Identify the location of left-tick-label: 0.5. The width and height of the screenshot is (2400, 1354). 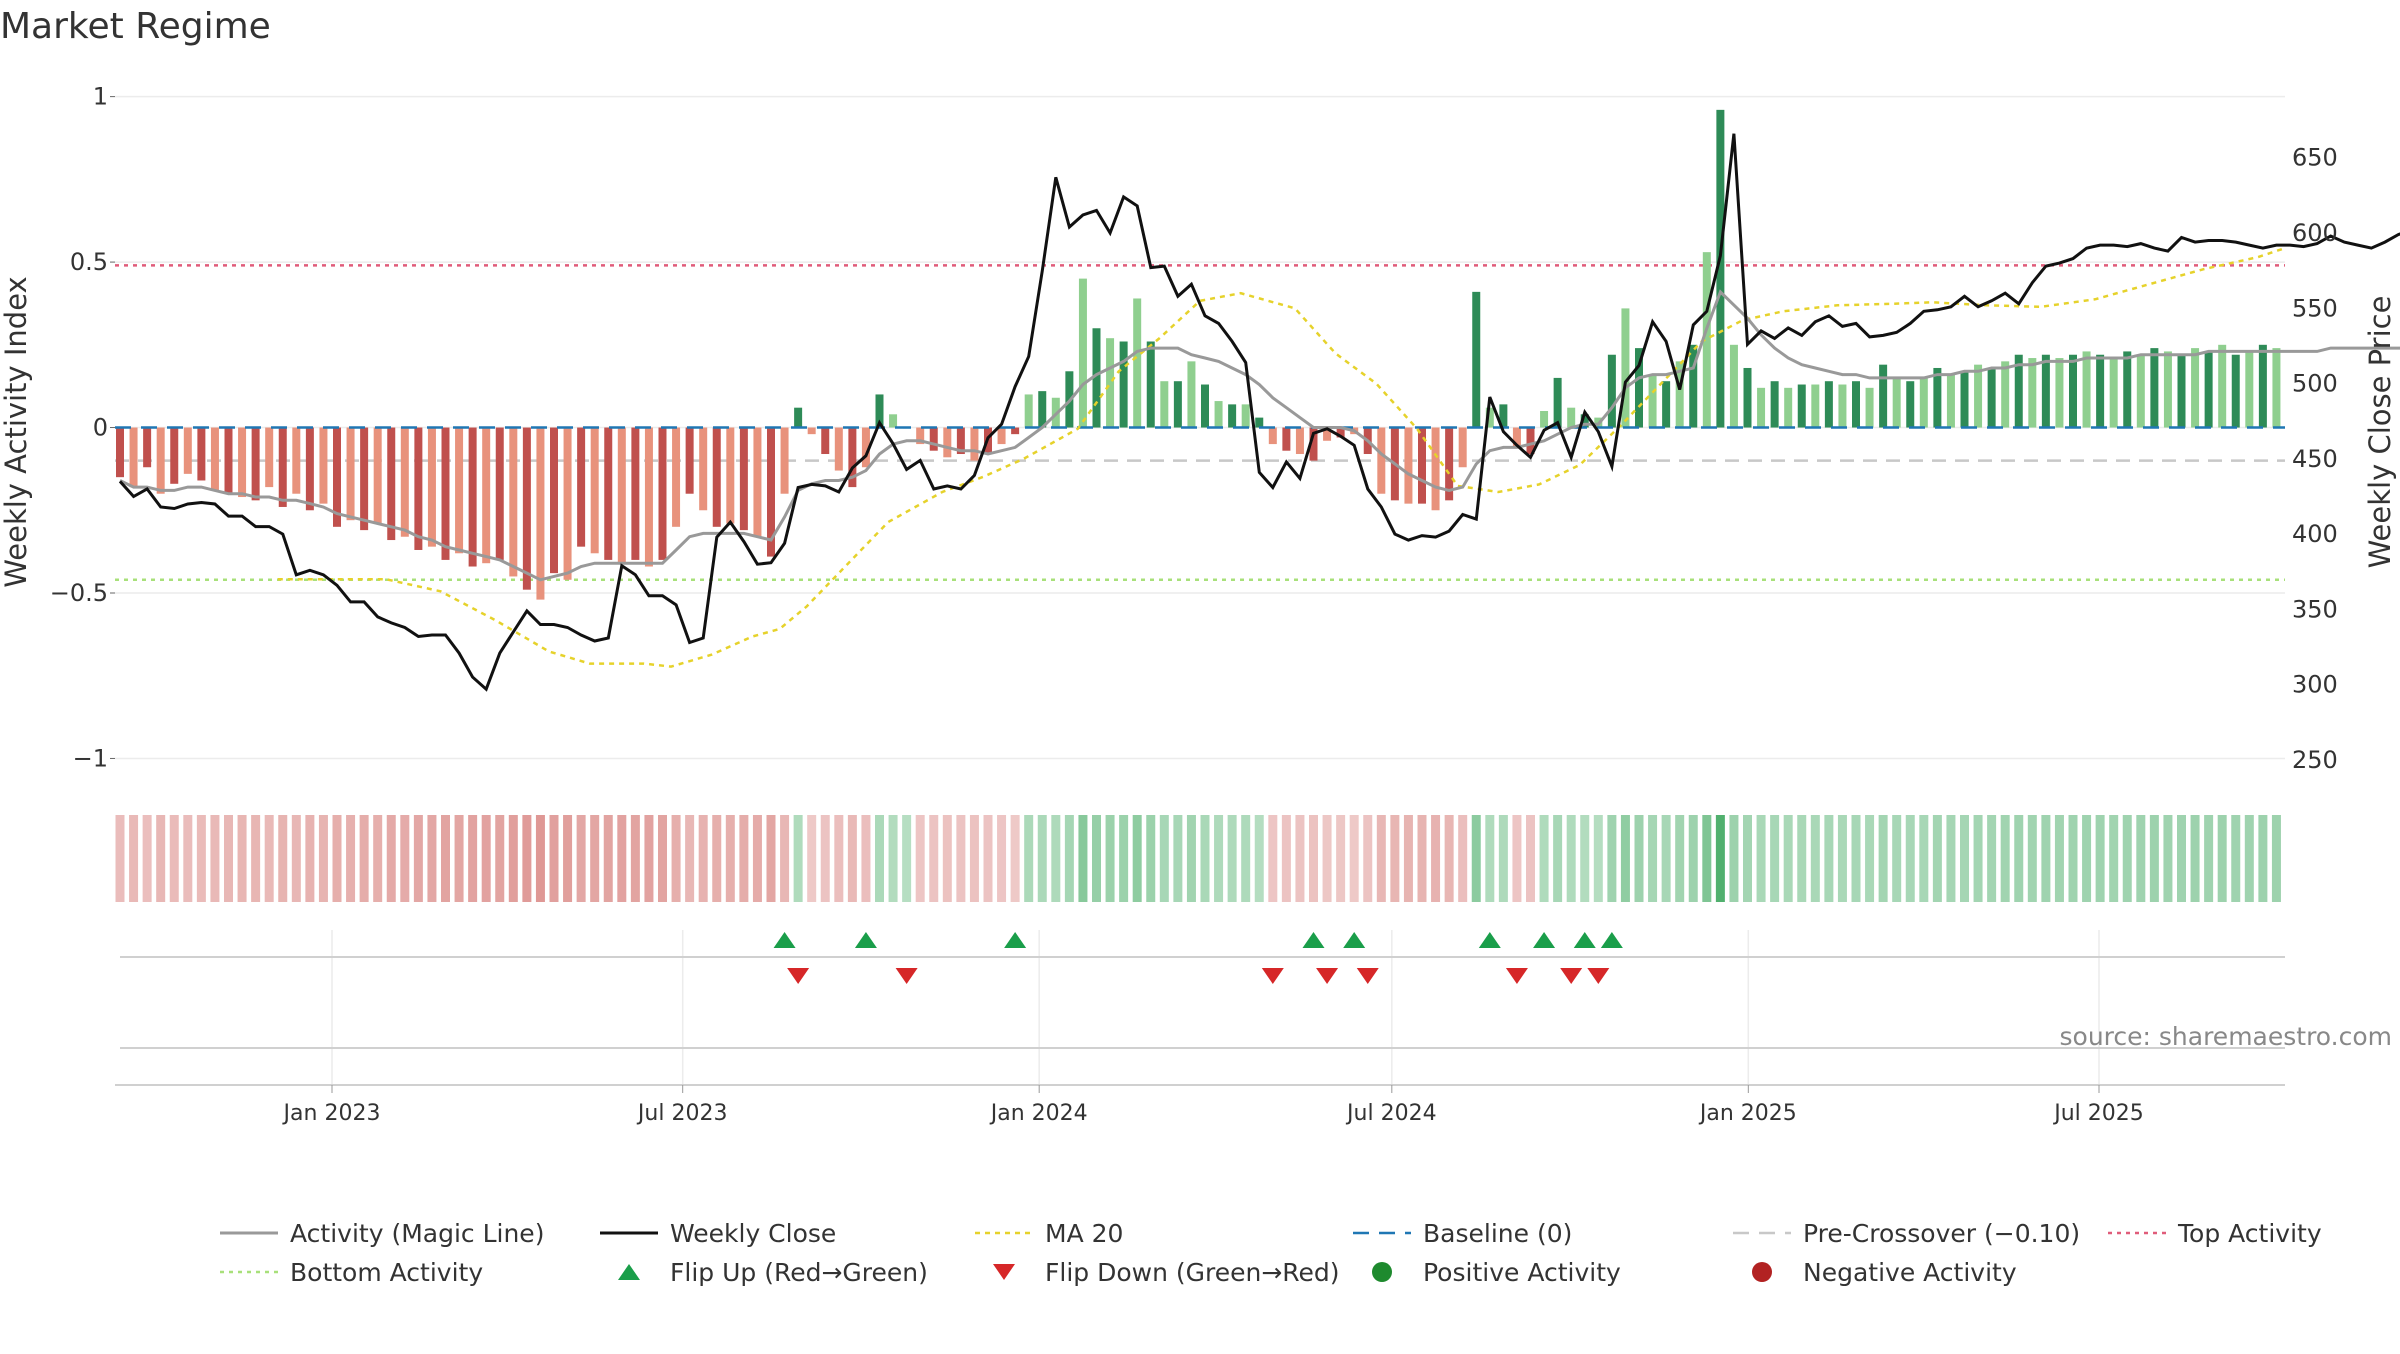
(89, 262).